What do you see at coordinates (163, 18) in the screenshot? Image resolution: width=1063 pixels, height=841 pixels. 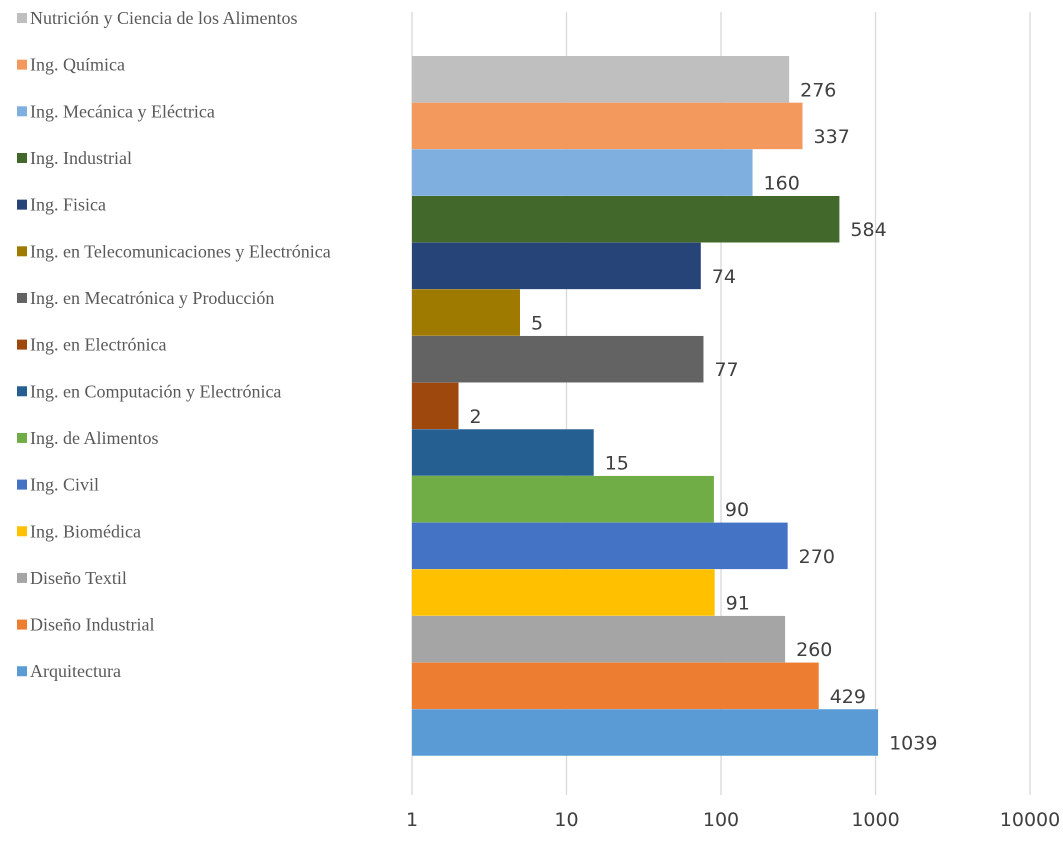 I see `legend-label-0: Nutrición y Ciencia de los Alimentos` at bounding box center [163, 18].